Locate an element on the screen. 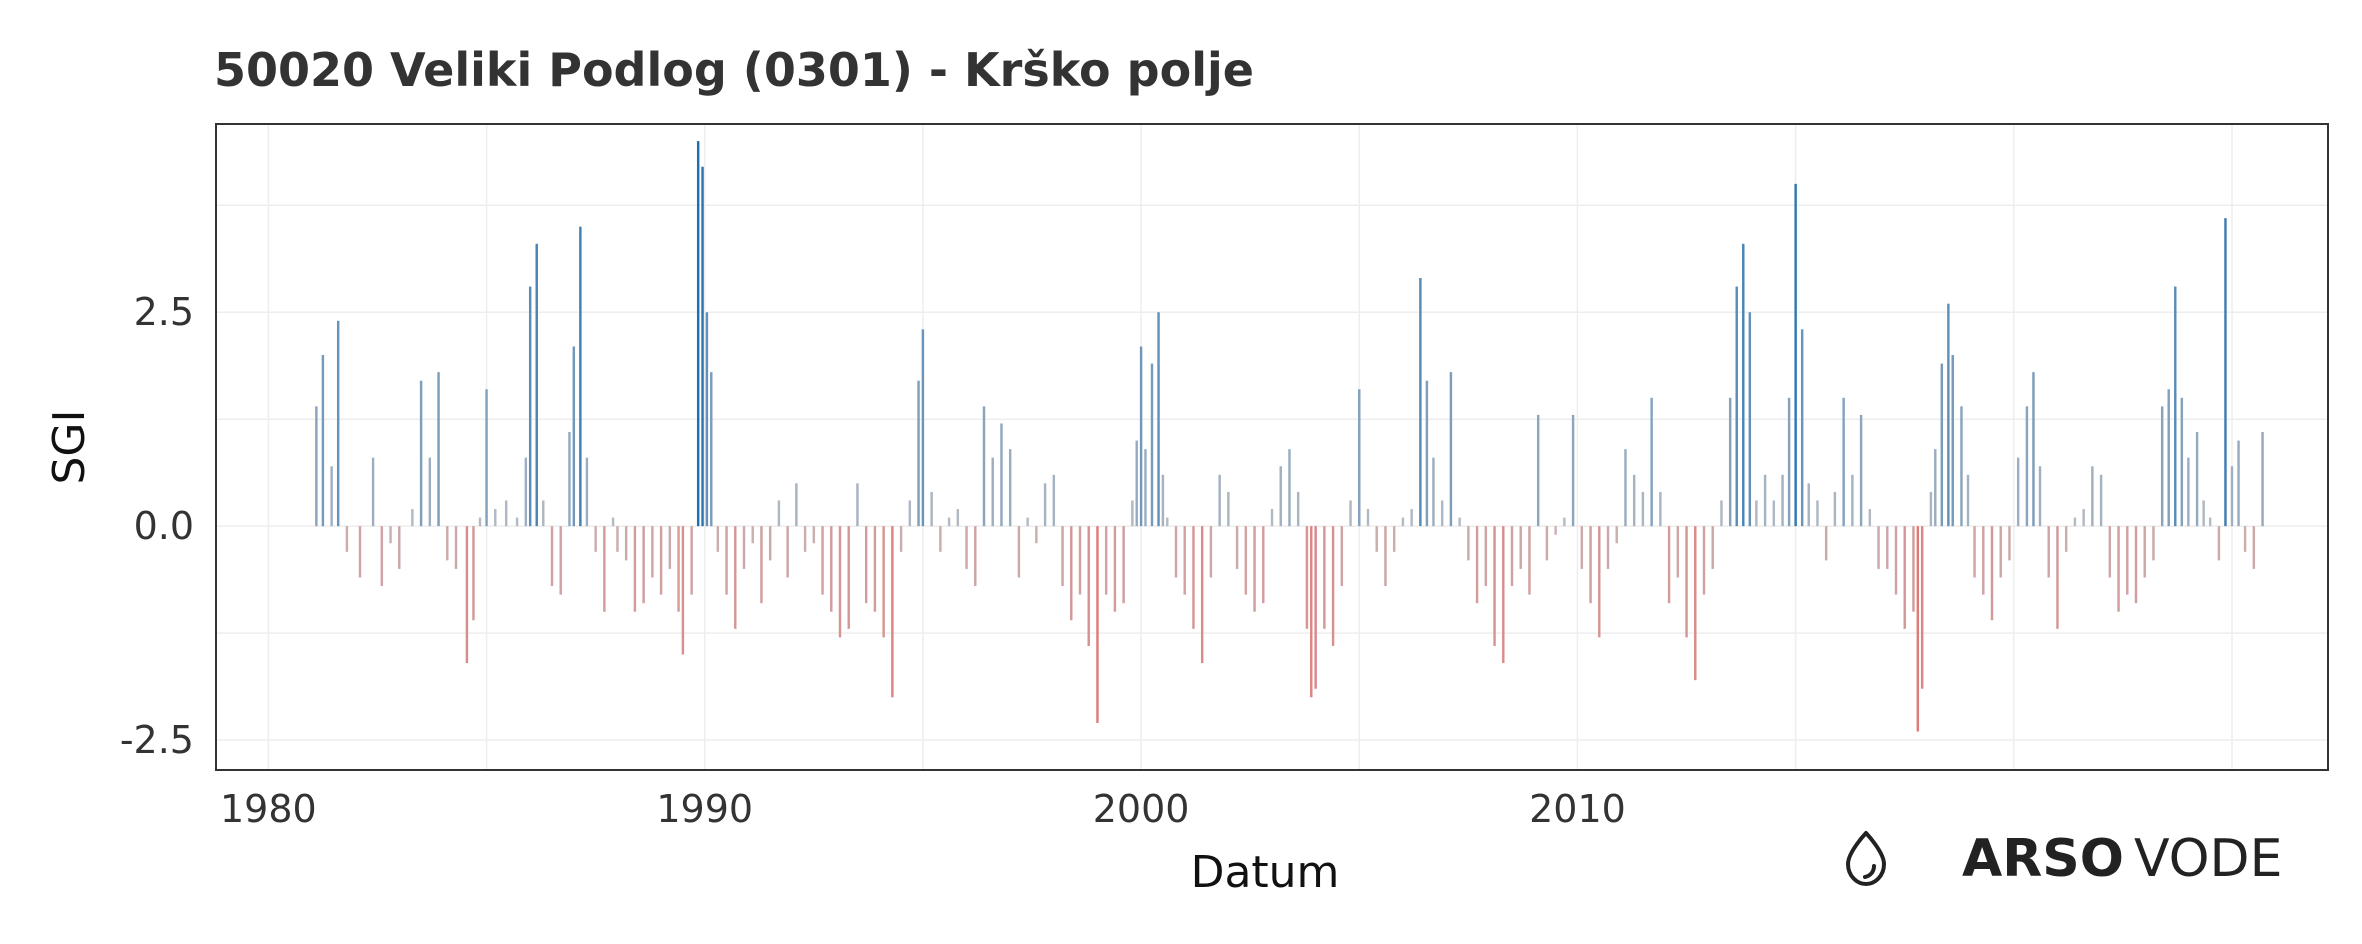  x-tick-label: 2010 is located at coordinates (1577, 809).